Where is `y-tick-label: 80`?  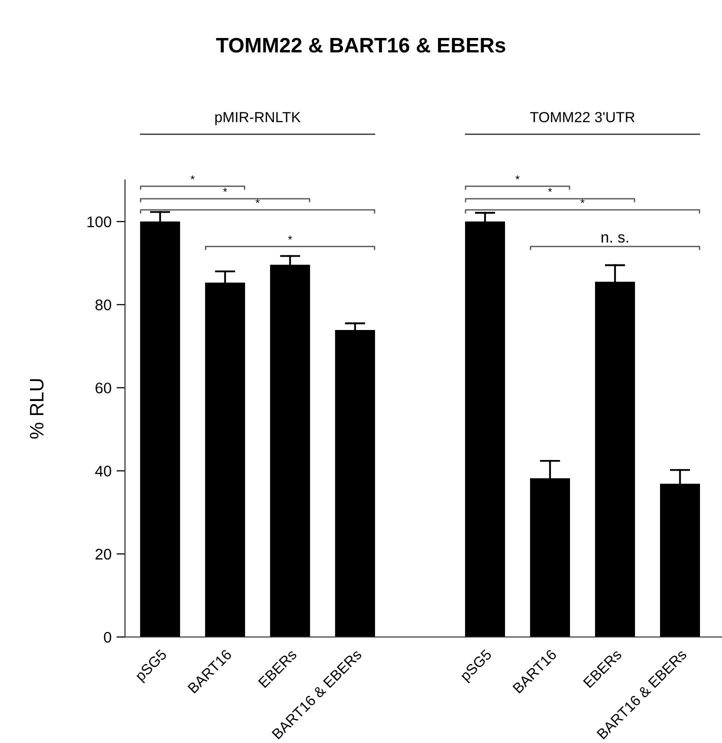 y-tick-label: 80 is located at coordinates (103, 305).